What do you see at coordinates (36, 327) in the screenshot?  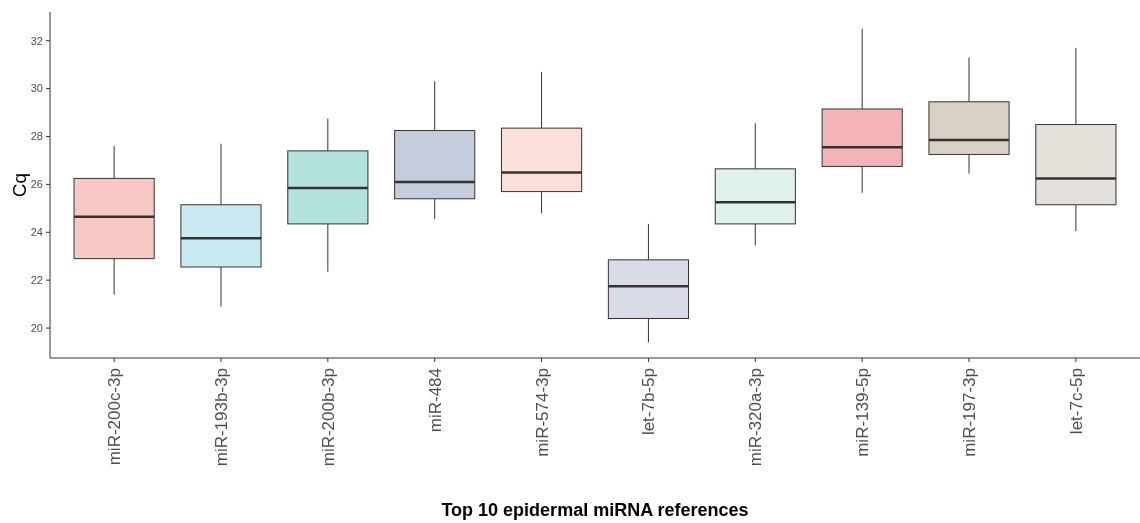 I see `y-tick-label: 20` at bounding box center [36, 327].